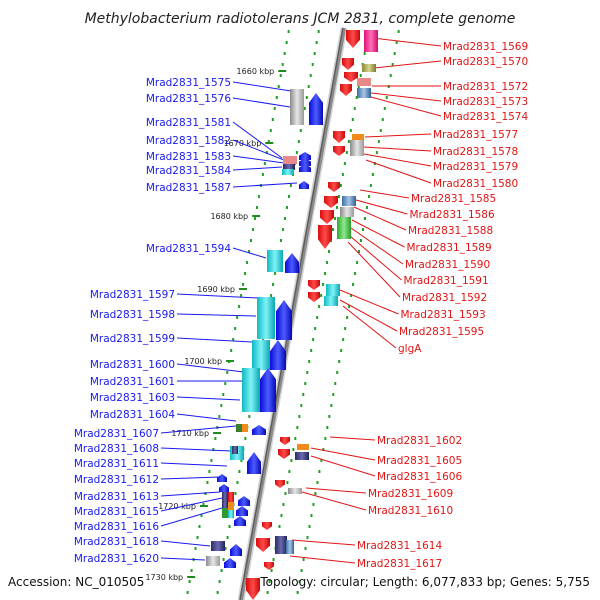 This screenshot has height=600, width=600. What do you see at coordinates (450, 231) in the screenshot?
I see `right-gene-label: Mrad2831_1588` at bounding box center [450, 231].